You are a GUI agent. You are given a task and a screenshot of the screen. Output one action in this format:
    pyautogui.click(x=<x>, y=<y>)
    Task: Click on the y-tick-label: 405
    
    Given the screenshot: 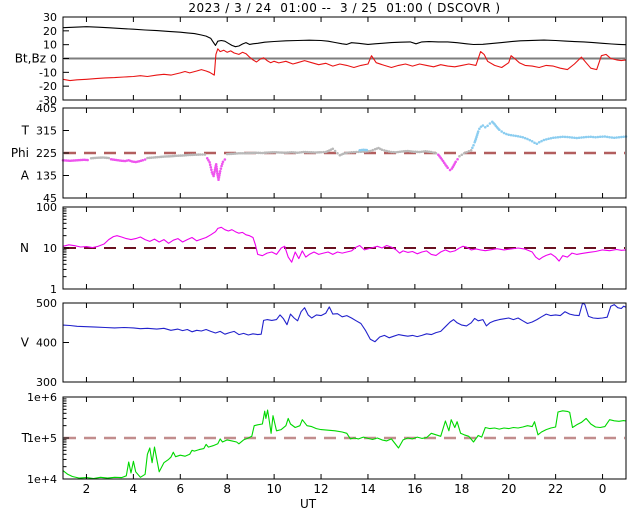 What is the action you would take?
    pyautogui.click(x=46, y=108)
    